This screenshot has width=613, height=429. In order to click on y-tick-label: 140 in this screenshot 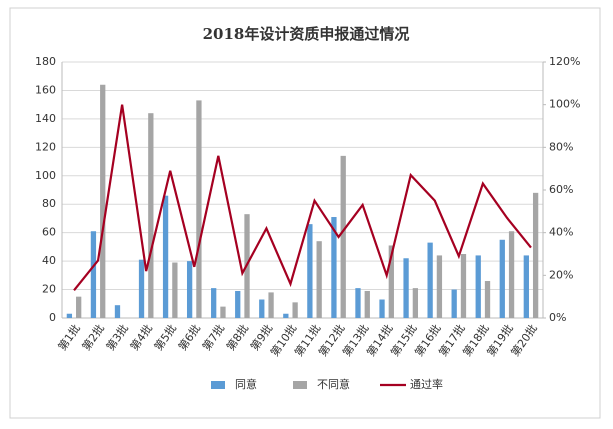, I will do `click(45, 118)`.